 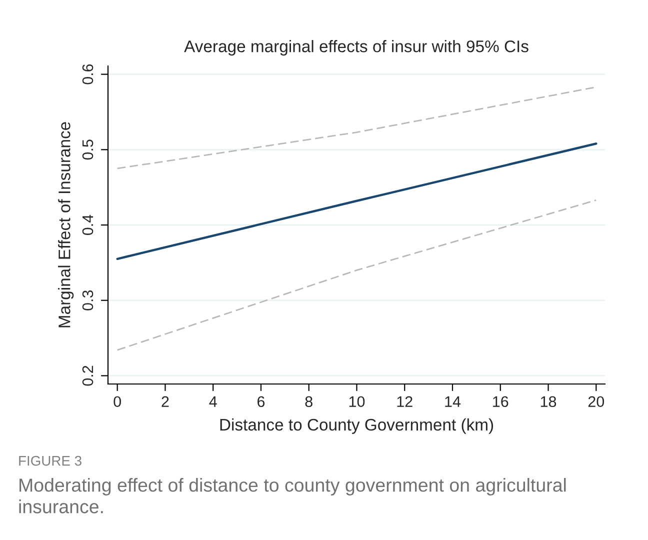 What do you see at coordinates (356, 48) in the screenshot?
I see `chart-title: Average marginal effects of insur with 95% CIs` at bounding box center [356, 48].